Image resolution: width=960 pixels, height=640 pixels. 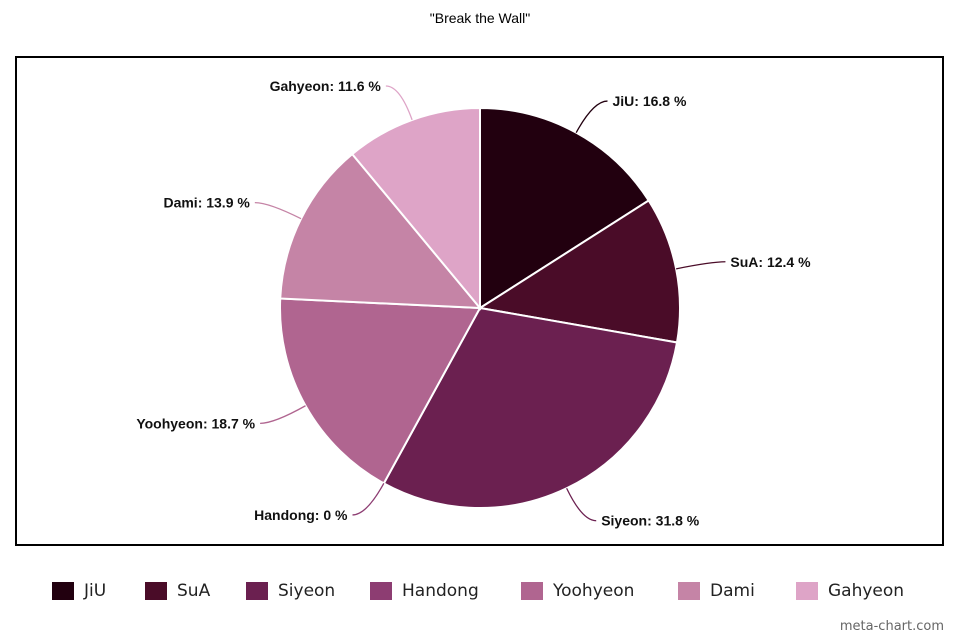 What do you see at coordinates (891, 626) in the screenshot?
I see `watermark: meta-chart.com` at bounding box center [891, 626].